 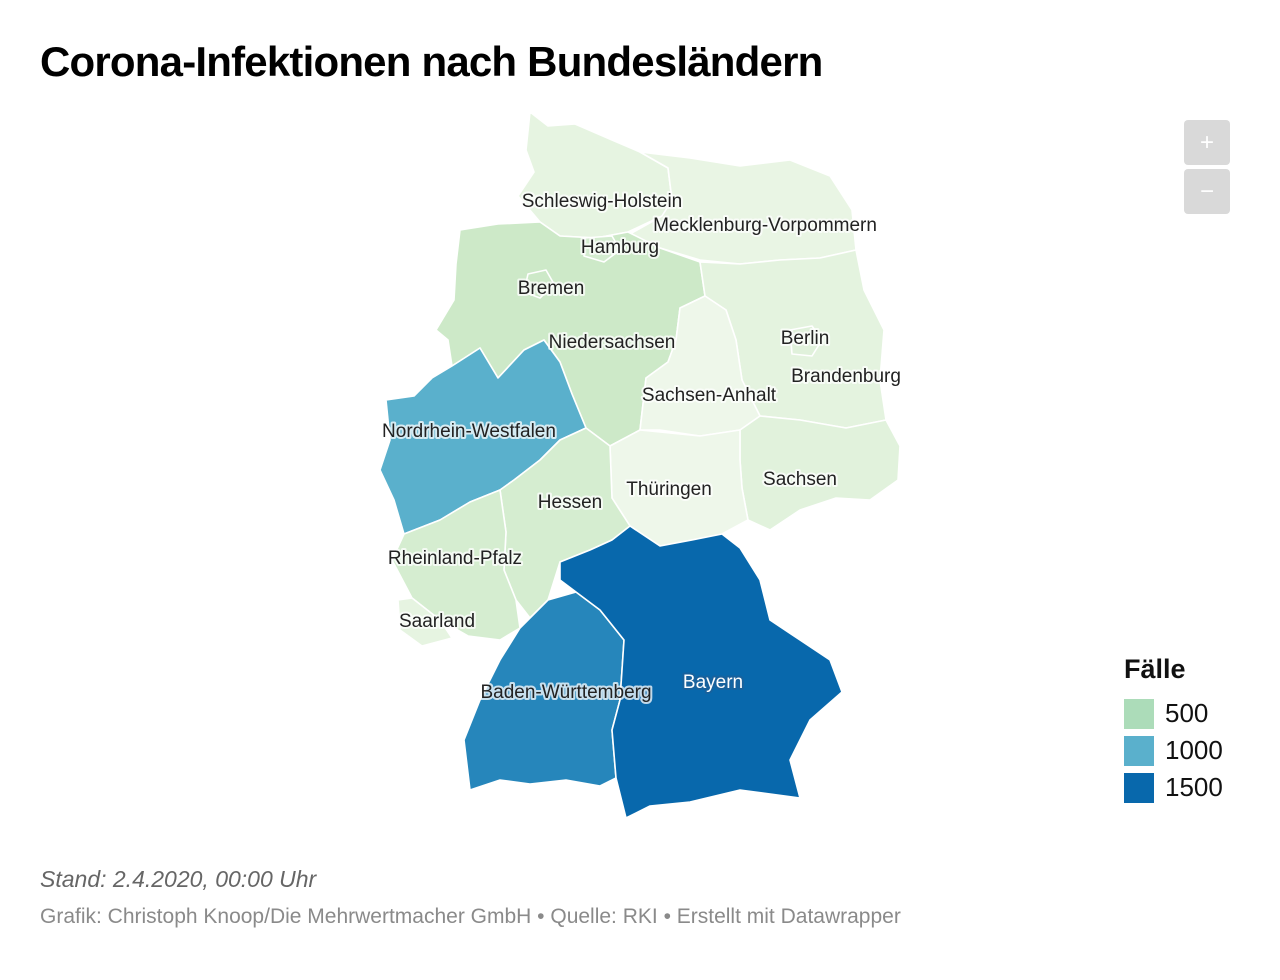 I want to click on region-label-halo-brandenburg: Brandenburg, so click(x=846, y=376).